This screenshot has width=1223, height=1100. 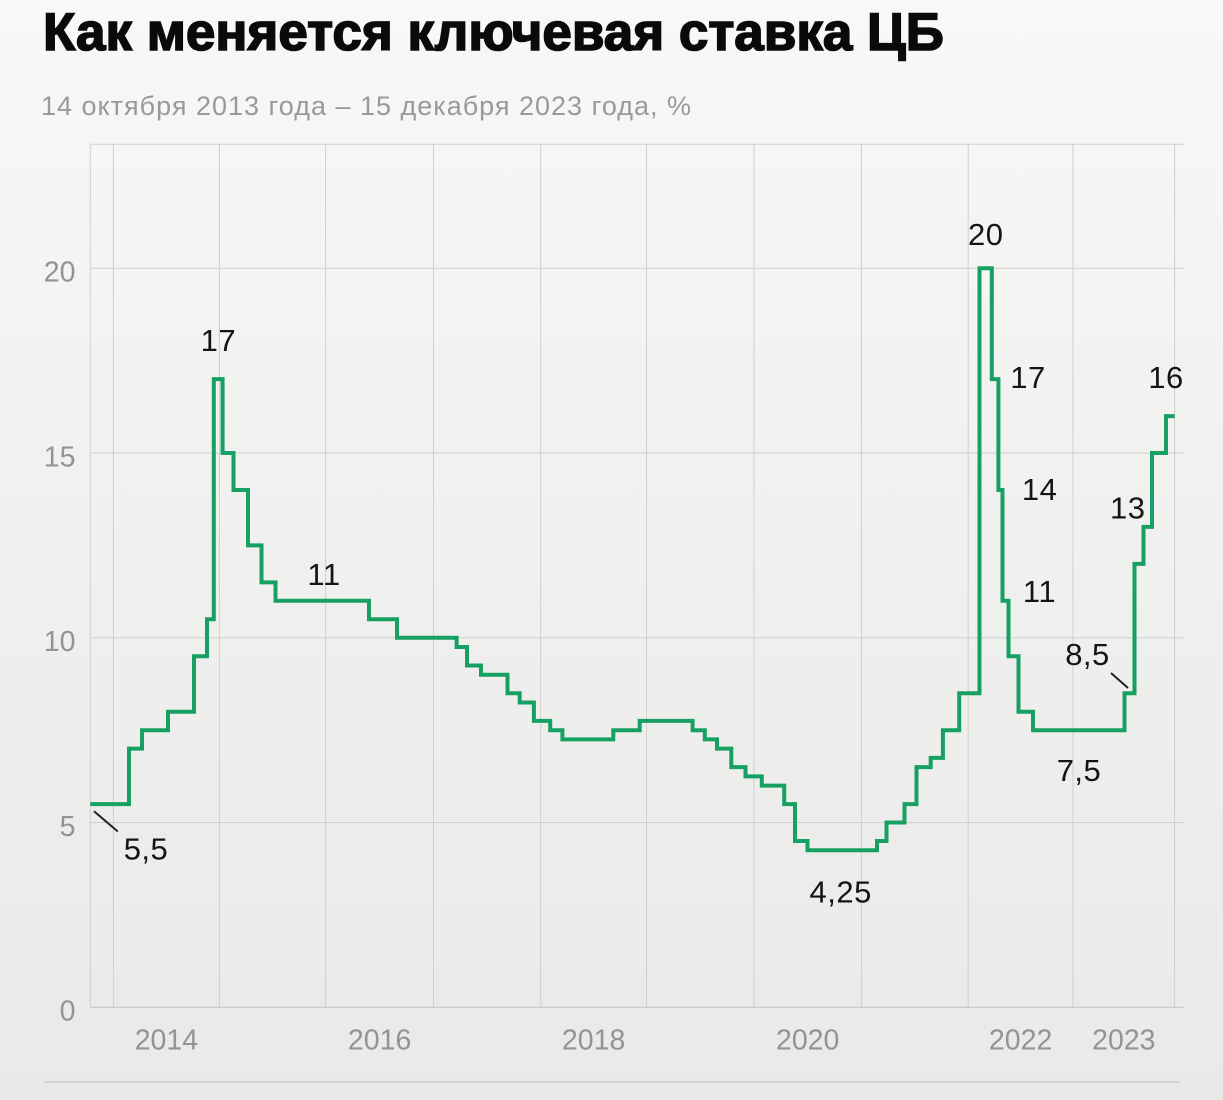 I want to click on svg-text: 7,5, so click(x=1079, y=770).